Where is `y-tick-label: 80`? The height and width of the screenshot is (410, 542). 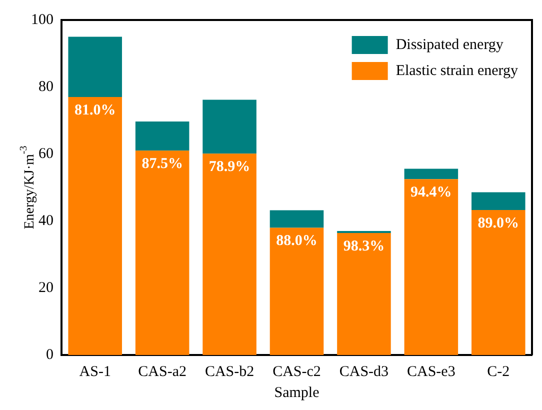 y-tick-label: 80 is located at coordinates (46, 86).